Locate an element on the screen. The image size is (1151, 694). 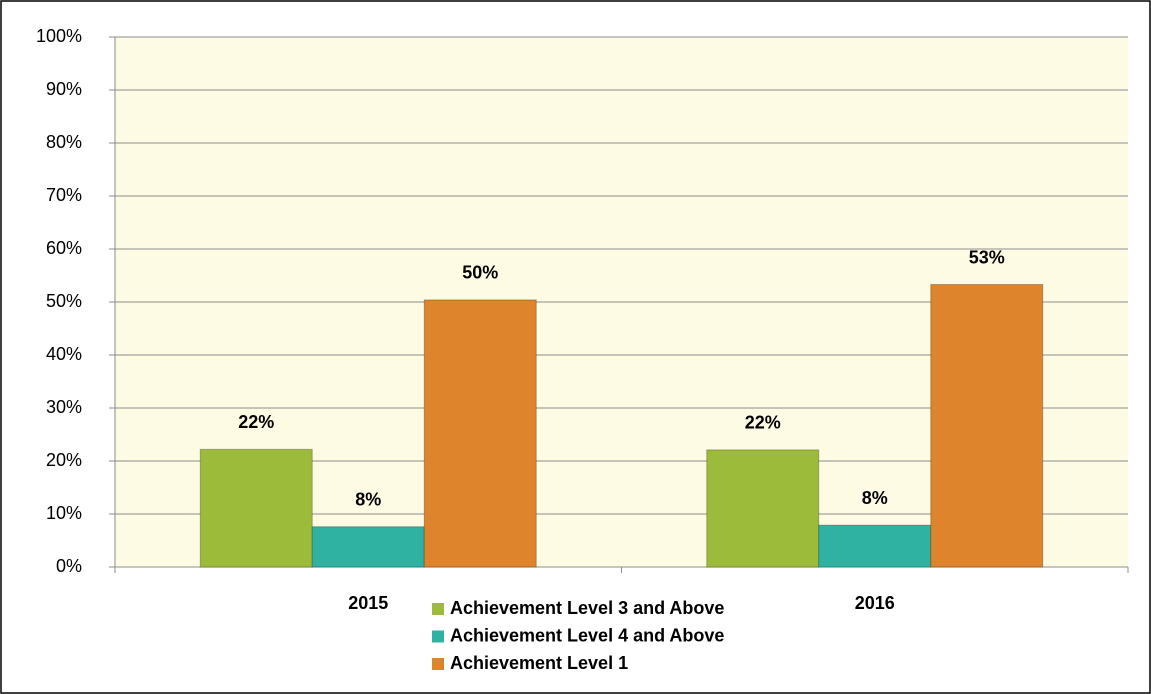
y-tick-label: 100% is located at coordinates (59, 36).